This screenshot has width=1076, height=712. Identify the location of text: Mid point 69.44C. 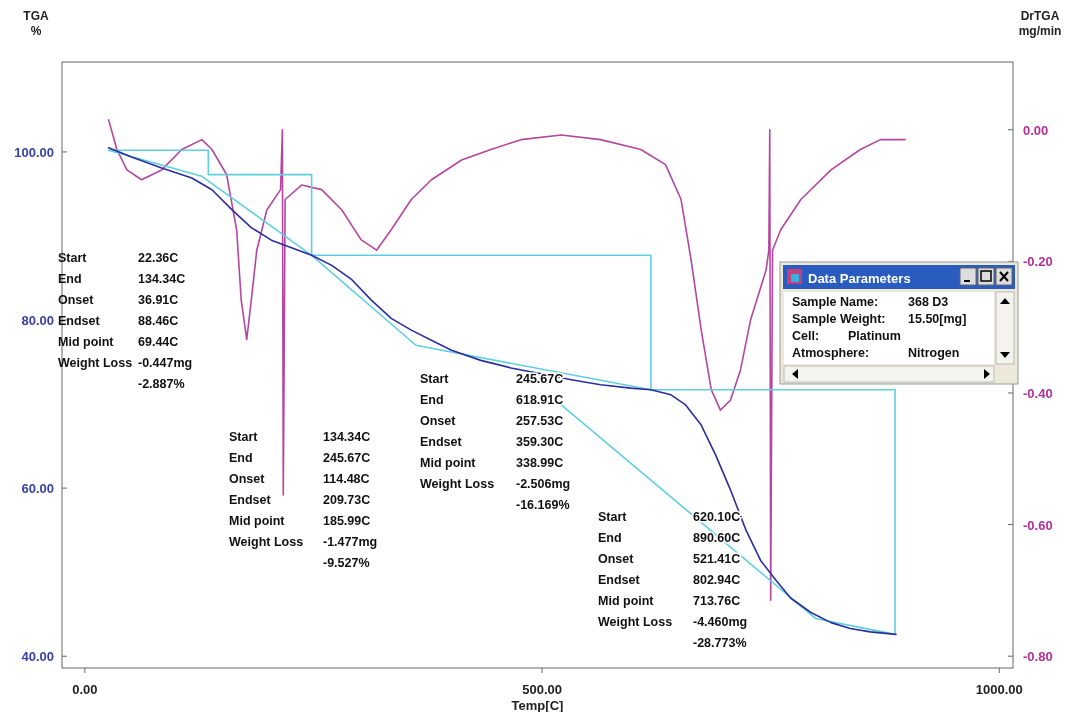
(118, 342).